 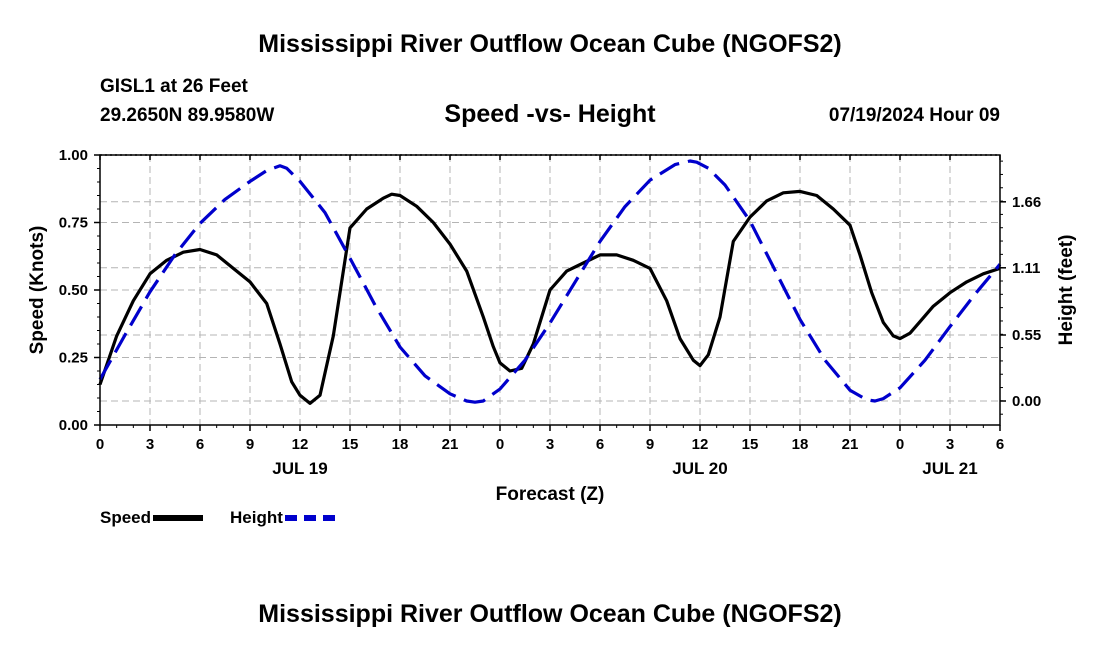 What do you see at coordinates (174, 86) in the screenshot?
I see `station-label: GISL1 at 26 Feet` at bounding box center [174, 86].